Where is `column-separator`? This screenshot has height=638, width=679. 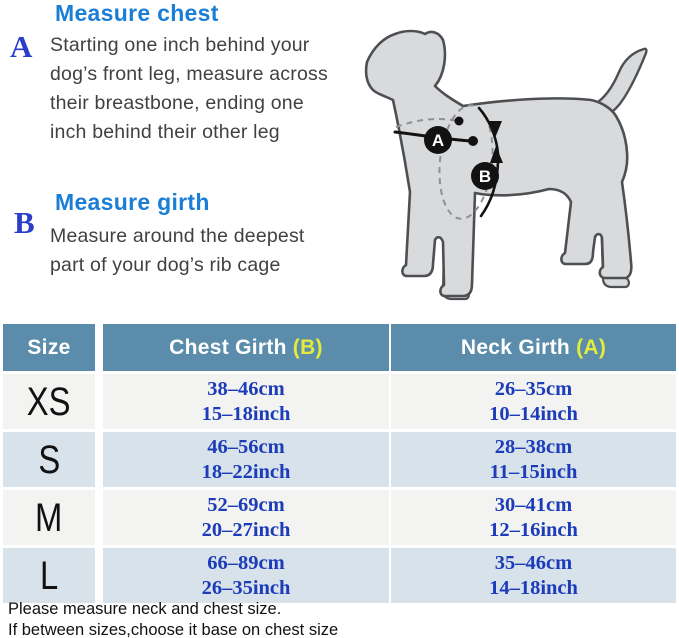 column-separator is located at coordinates (390, 347).